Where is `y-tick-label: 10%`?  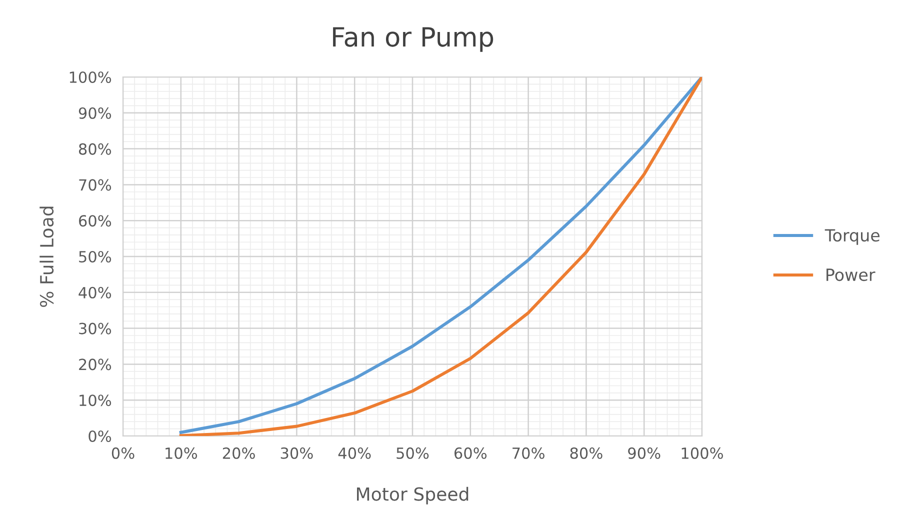 y-tick-label: 10% is located at coordinates (96, 400).